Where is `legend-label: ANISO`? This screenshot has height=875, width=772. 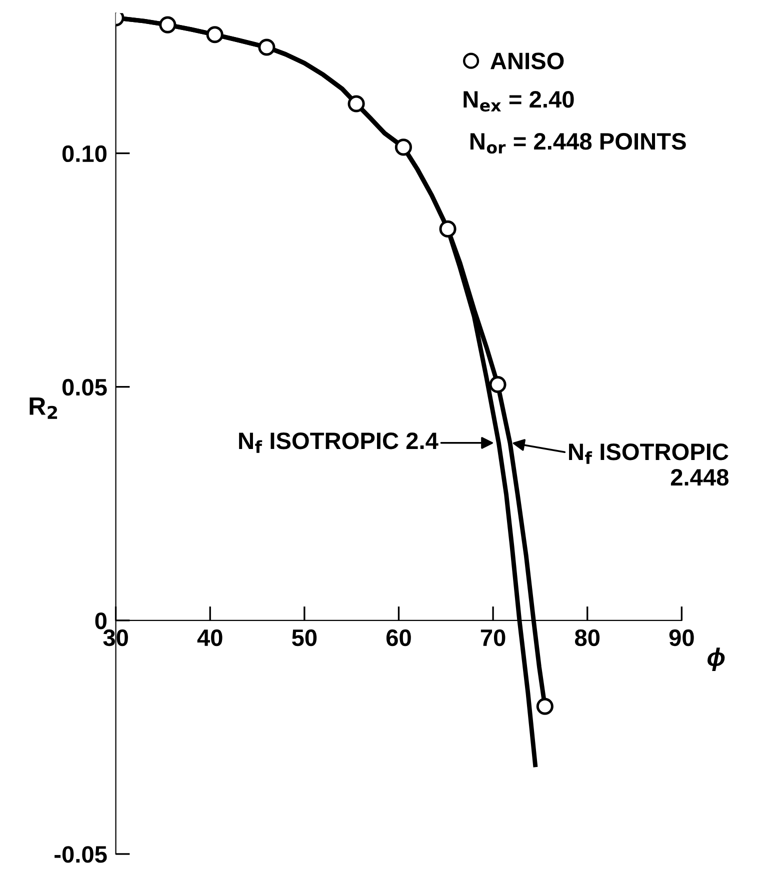 legend-label: ANISO is located at coordinates (527, 61).